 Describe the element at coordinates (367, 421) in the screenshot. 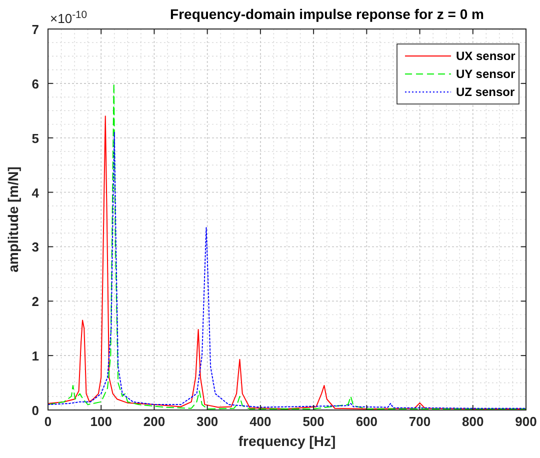

I see `x-tick-label: 600` at that location.